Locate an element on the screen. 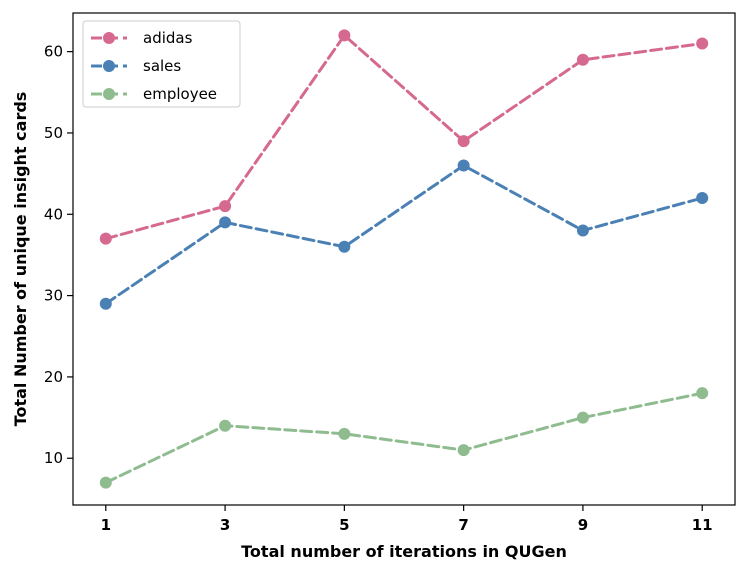 The height and width of the screenshot is (574, 747). y-tick-label: 40 is located at coordinates (53, 214).